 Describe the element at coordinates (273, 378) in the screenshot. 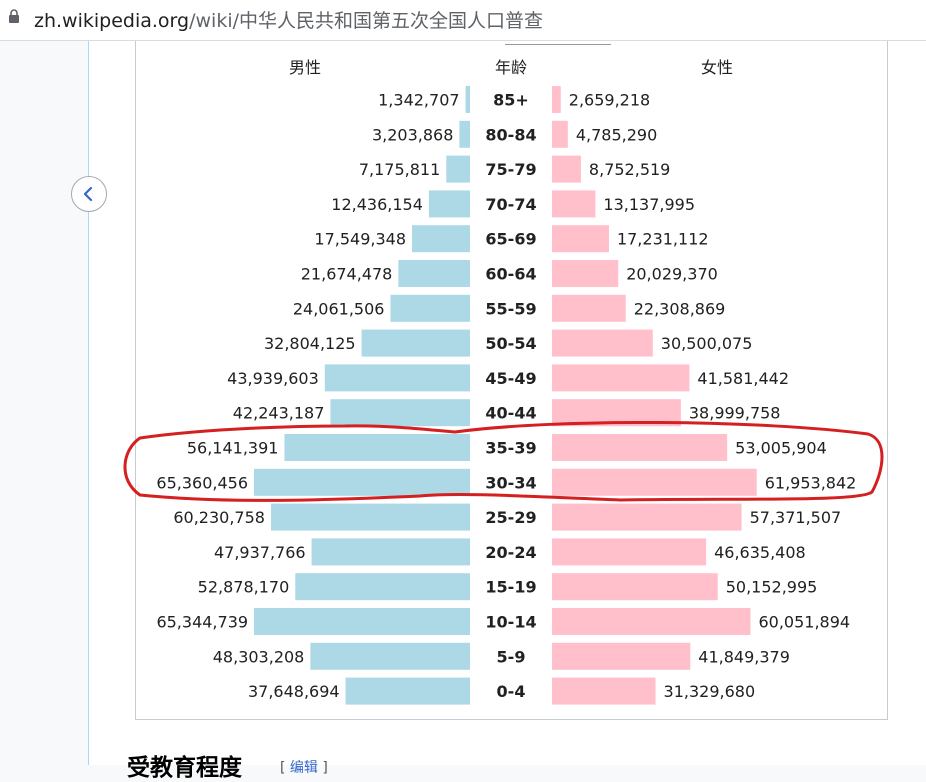

I see `male-value-label: 43,939,603` at that location.